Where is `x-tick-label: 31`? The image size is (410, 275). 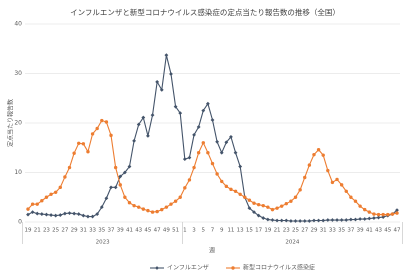
x-tick-label: 31 is located at coordinates (83, 231).